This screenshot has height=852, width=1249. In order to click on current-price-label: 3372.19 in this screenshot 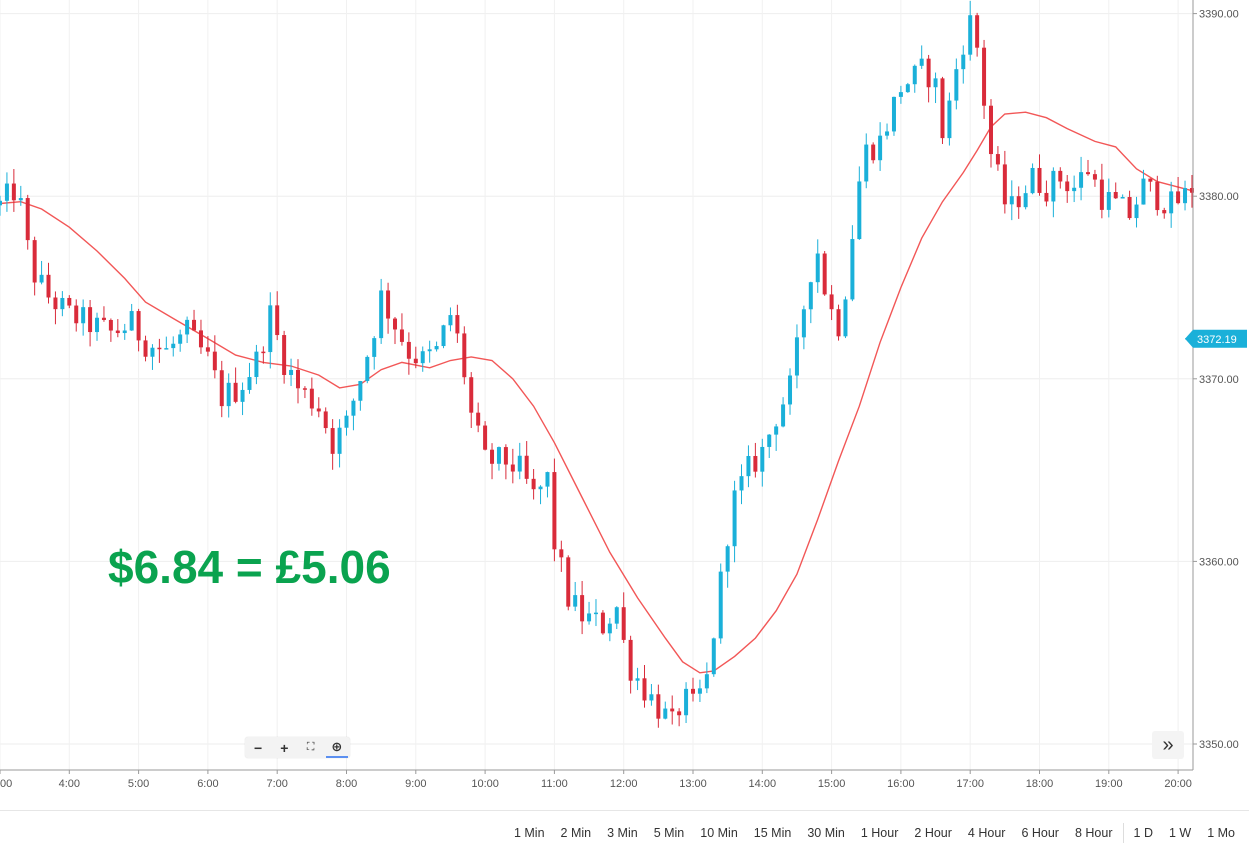, I will do `click(1217, 340)`.